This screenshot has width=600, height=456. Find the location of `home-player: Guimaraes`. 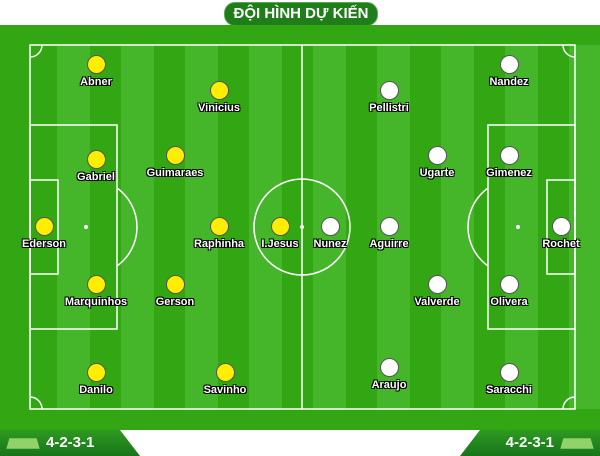

home-player: Guimaraes is located at coordinates (175, 162).